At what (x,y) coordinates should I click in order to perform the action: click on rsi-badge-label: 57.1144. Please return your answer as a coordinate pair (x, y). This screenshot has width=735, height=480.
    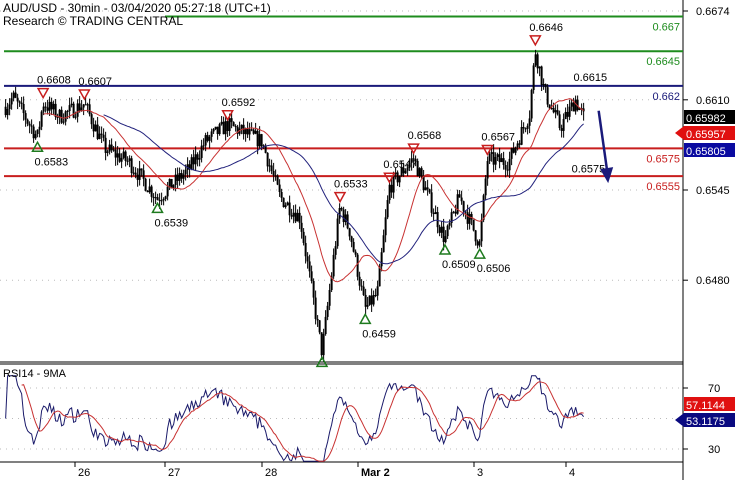
    Looking at the image, I should click on (705, 406).